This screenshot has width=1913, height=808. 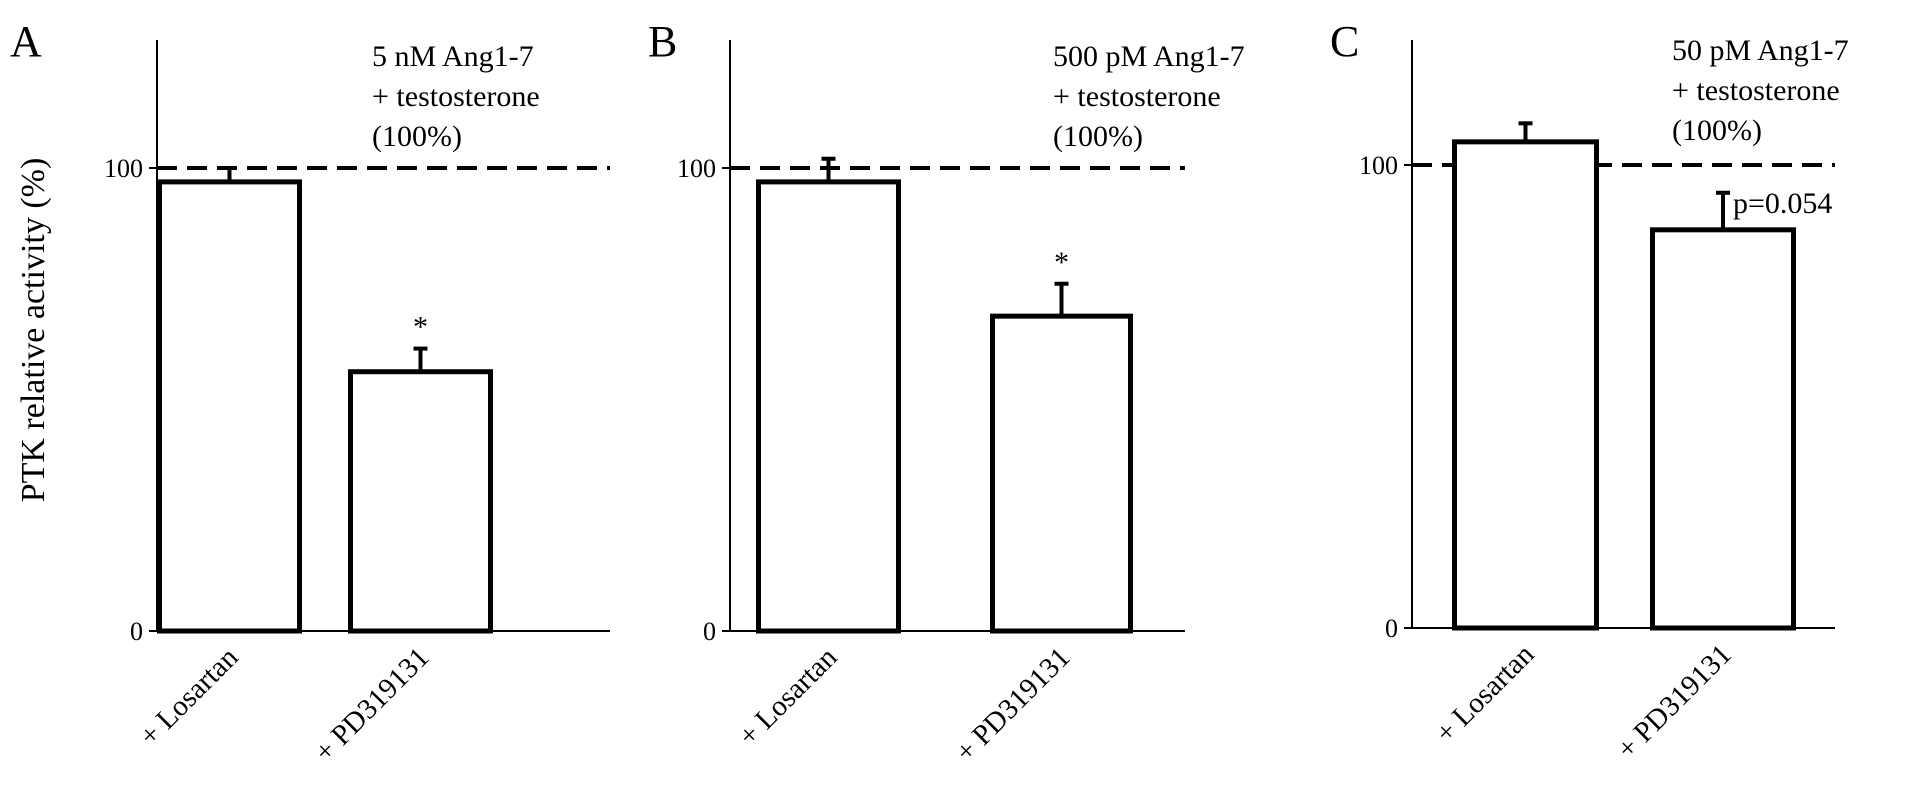 What do you see at coordinates (1344, 41) in the screenshot?
I see `panel-letter: C` at bounding box center [1344, 41].